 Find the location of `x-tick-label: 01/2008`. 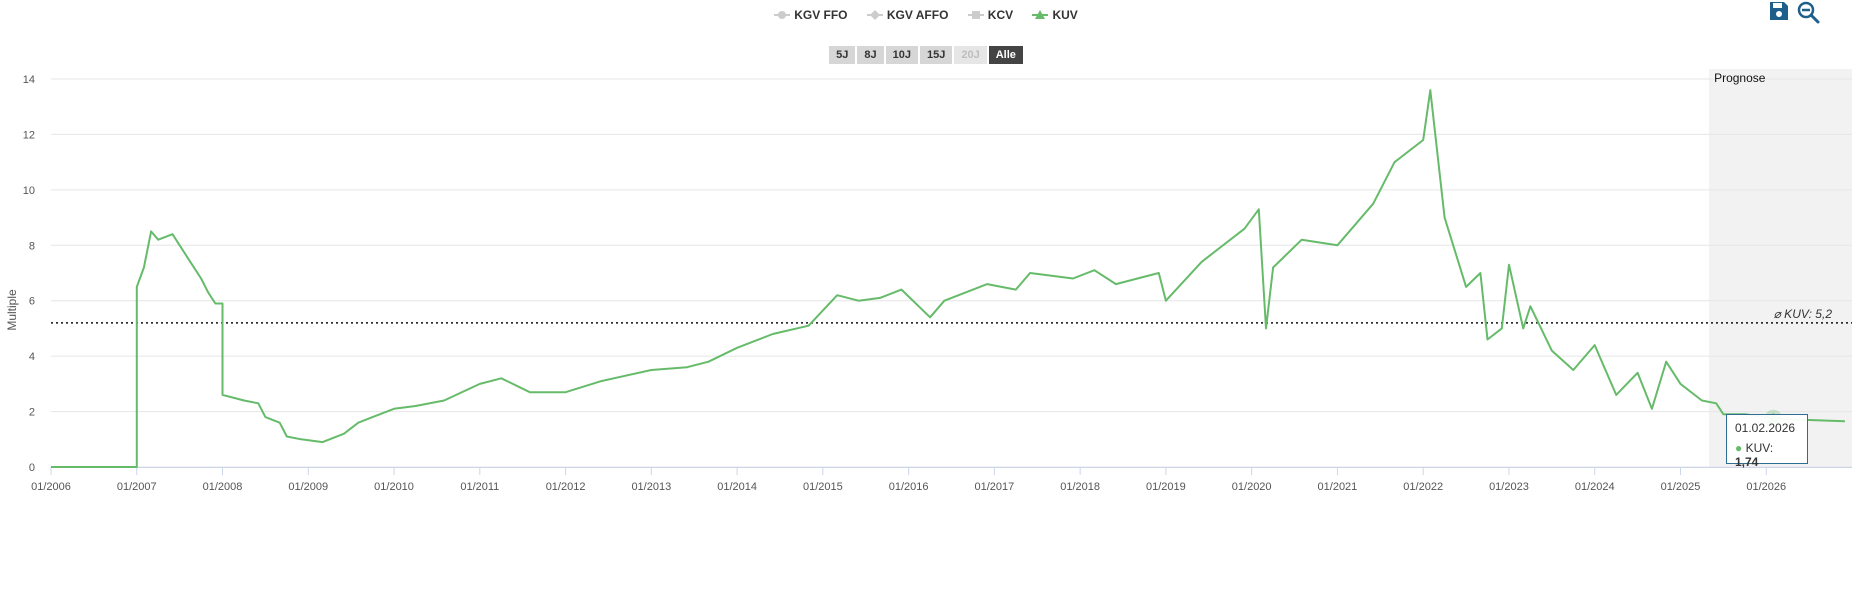

x-tick-label: 01/2008 is located at coordinates (223, 487).